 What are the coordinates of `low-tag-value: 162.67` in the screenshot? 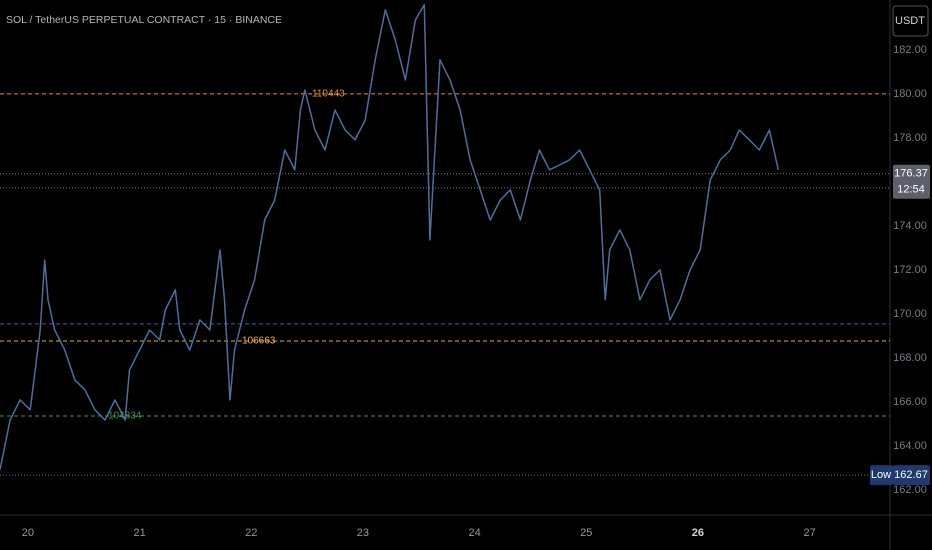 It's located at (911, 475).